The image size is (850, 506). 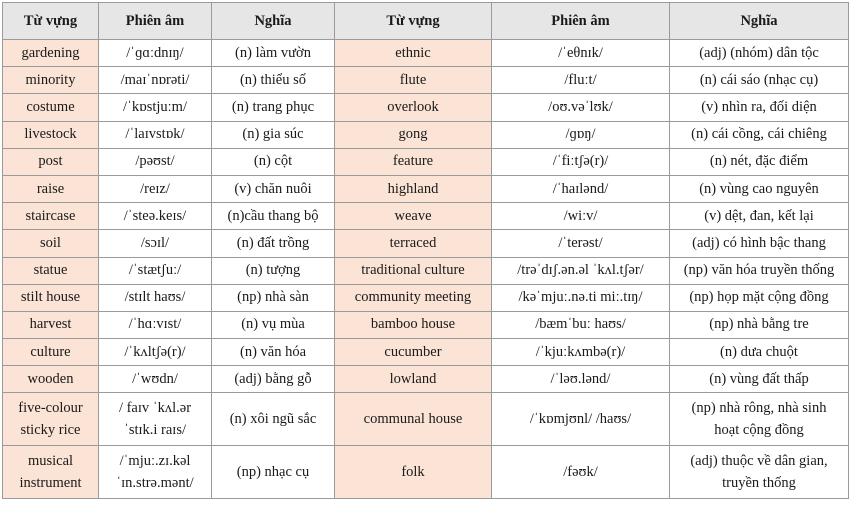 I want to click on word-cell: stilt house, so click(x=50, y=297).